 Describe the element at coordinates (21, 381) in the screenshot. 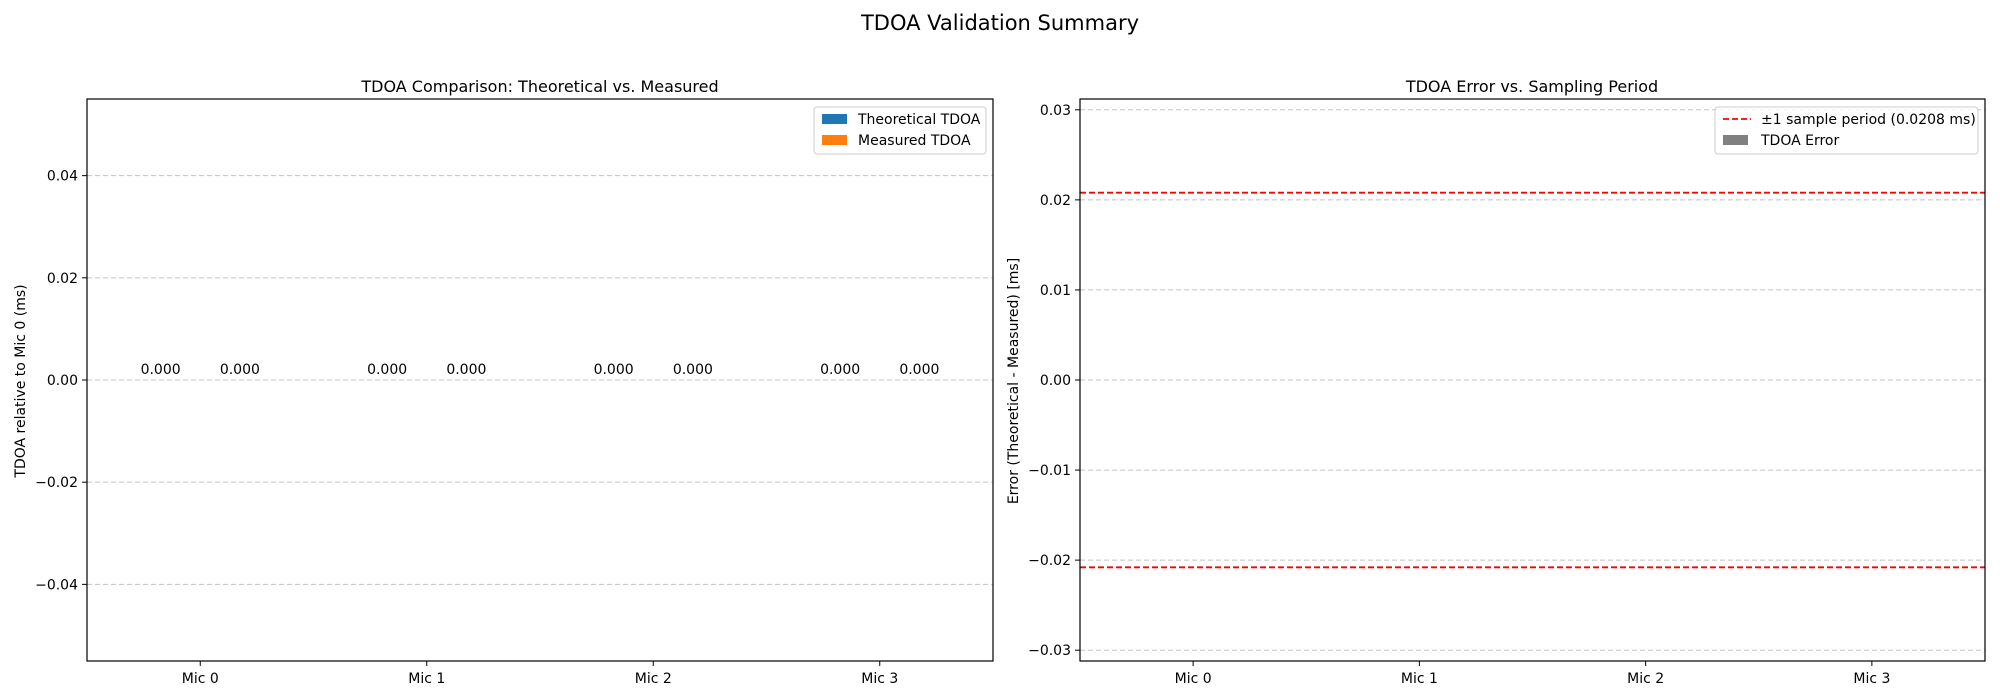

I see `y-axis-label: TDOA relative to Mic 0 (ms)` at that location.